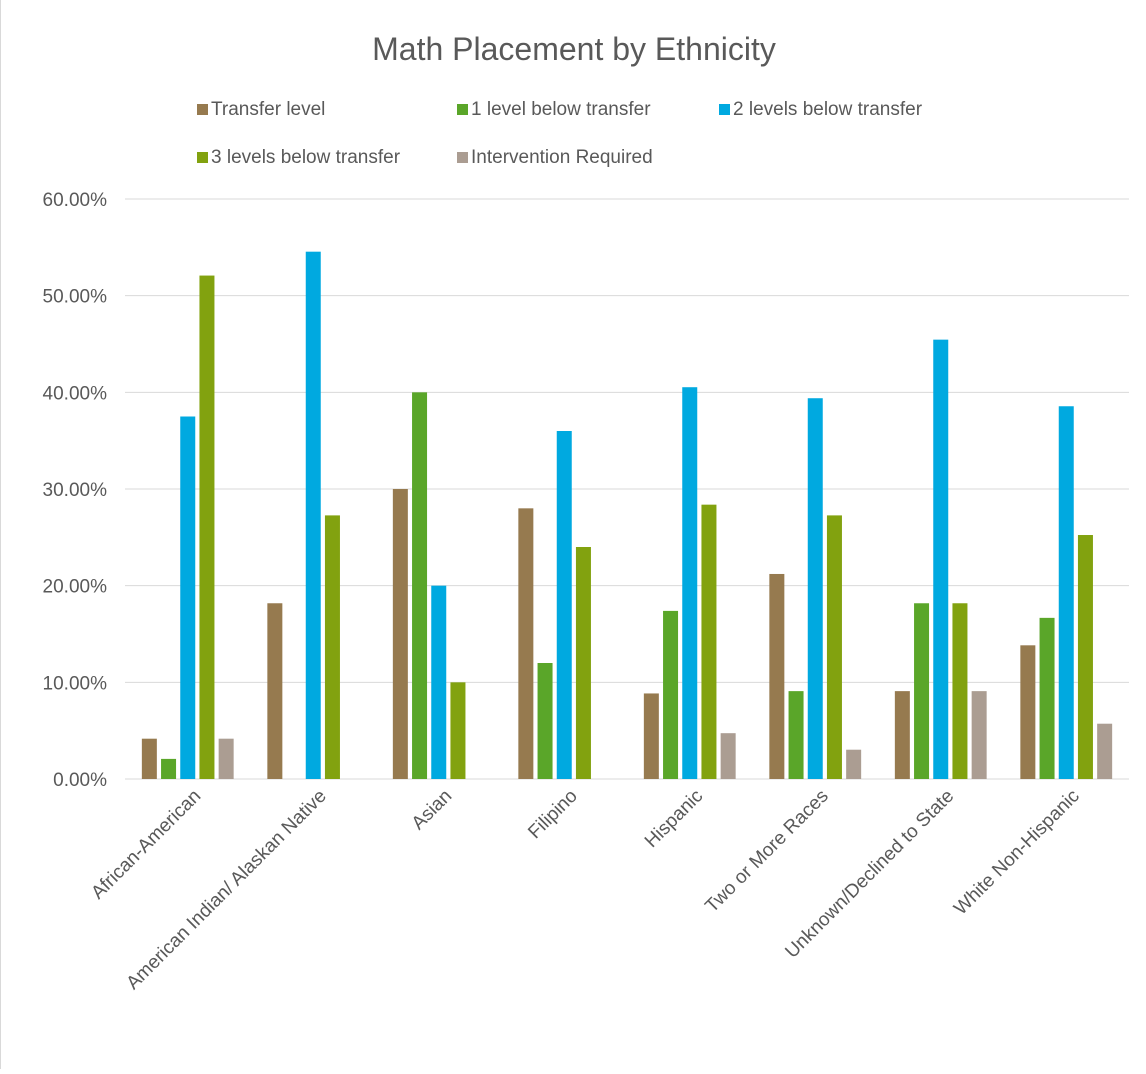  I want to click on legend-label: 3 levels below transfer, so click(306, 157).